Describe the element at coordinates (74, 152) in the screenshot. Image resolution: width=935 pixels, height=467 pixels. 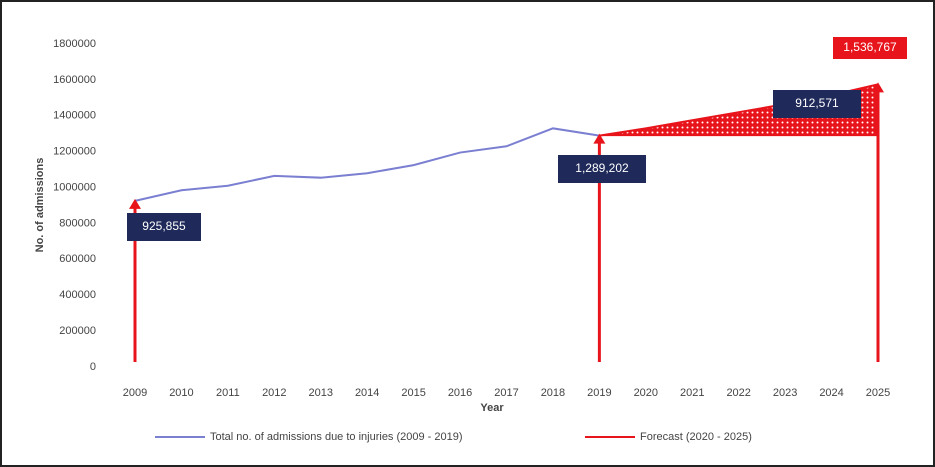
I see `y-tick-label: 1200000` at that location.